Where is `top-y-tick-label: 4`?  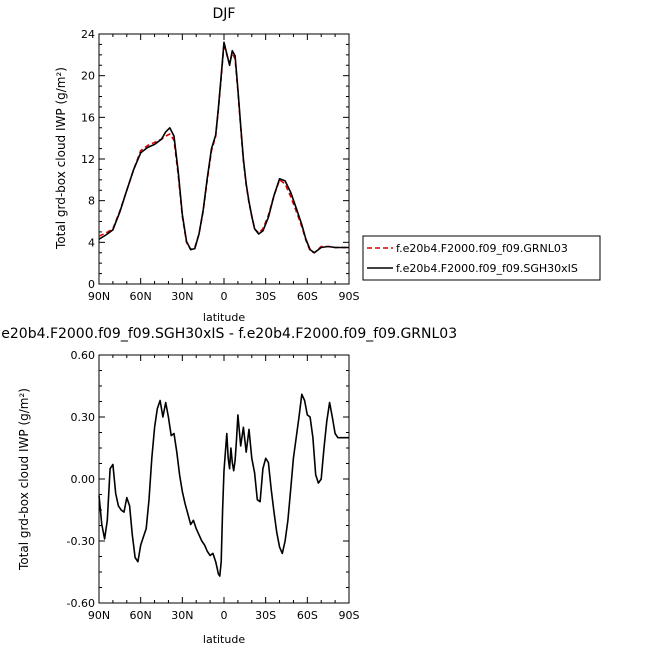 top-y-tick-label: 4 is located at coordinates (91, 242).